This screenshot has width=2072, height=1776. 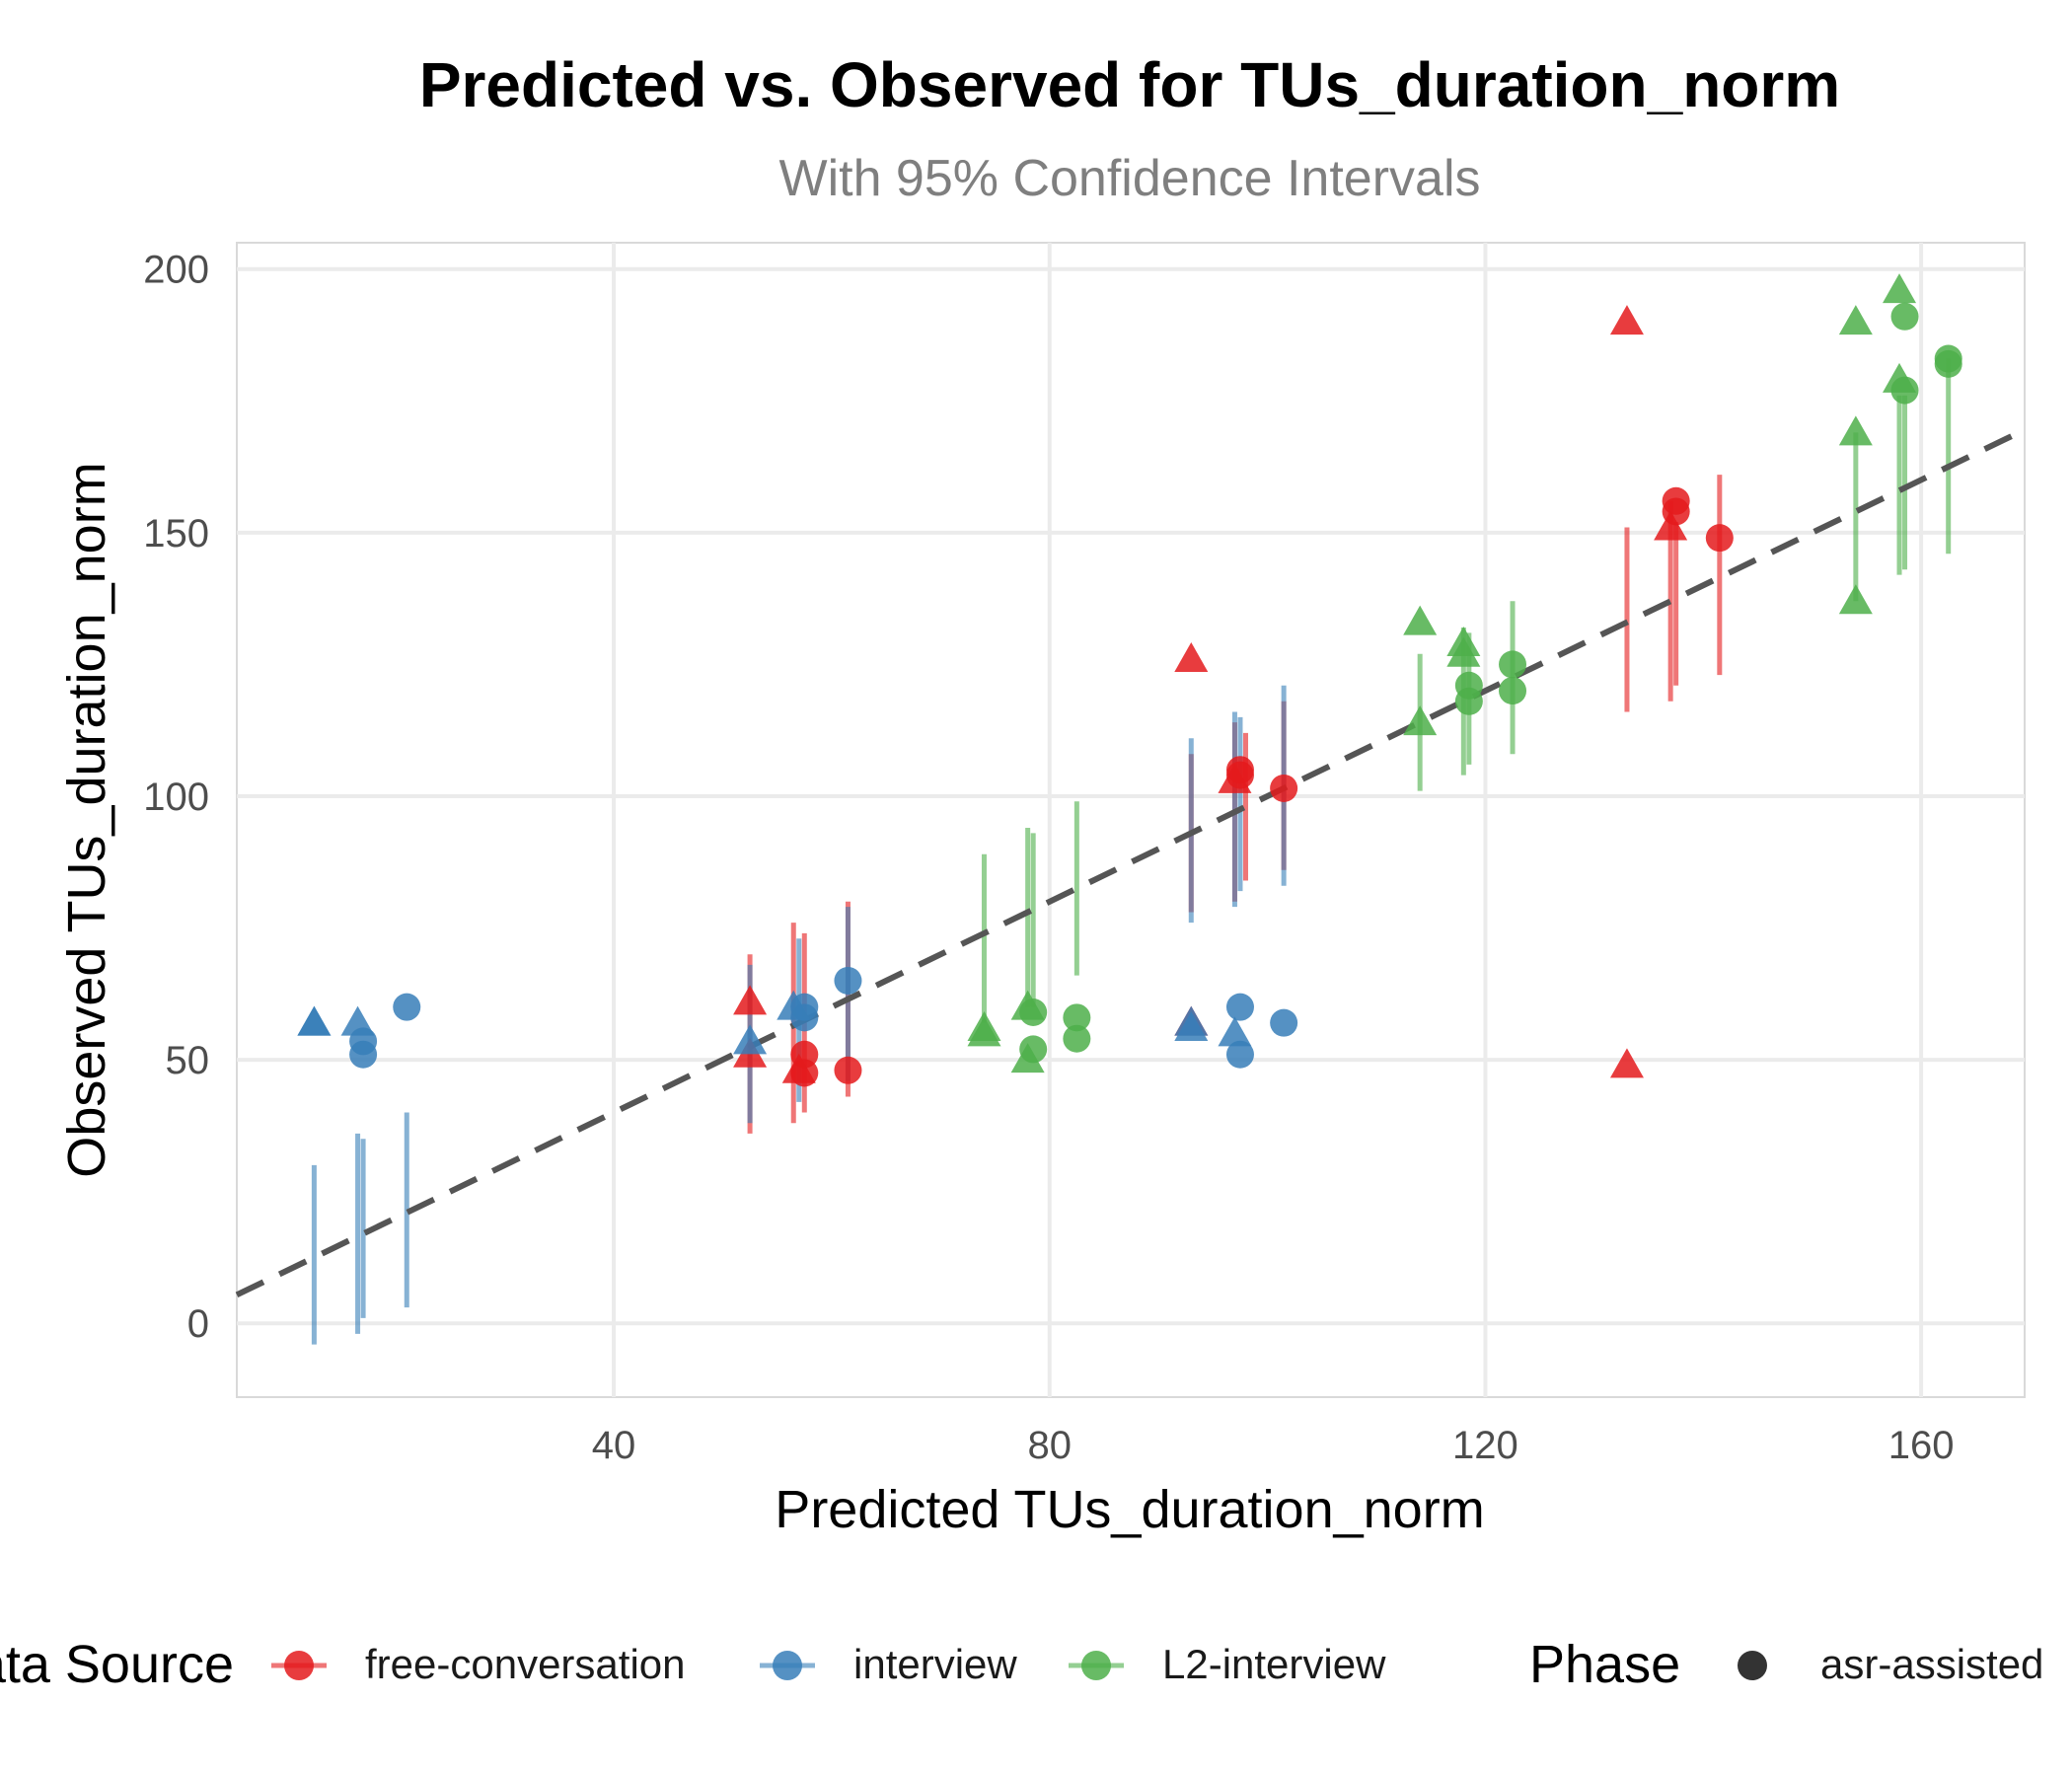 I want to click on legend-key-asr-assisted, so click(x=1753, y=1666).